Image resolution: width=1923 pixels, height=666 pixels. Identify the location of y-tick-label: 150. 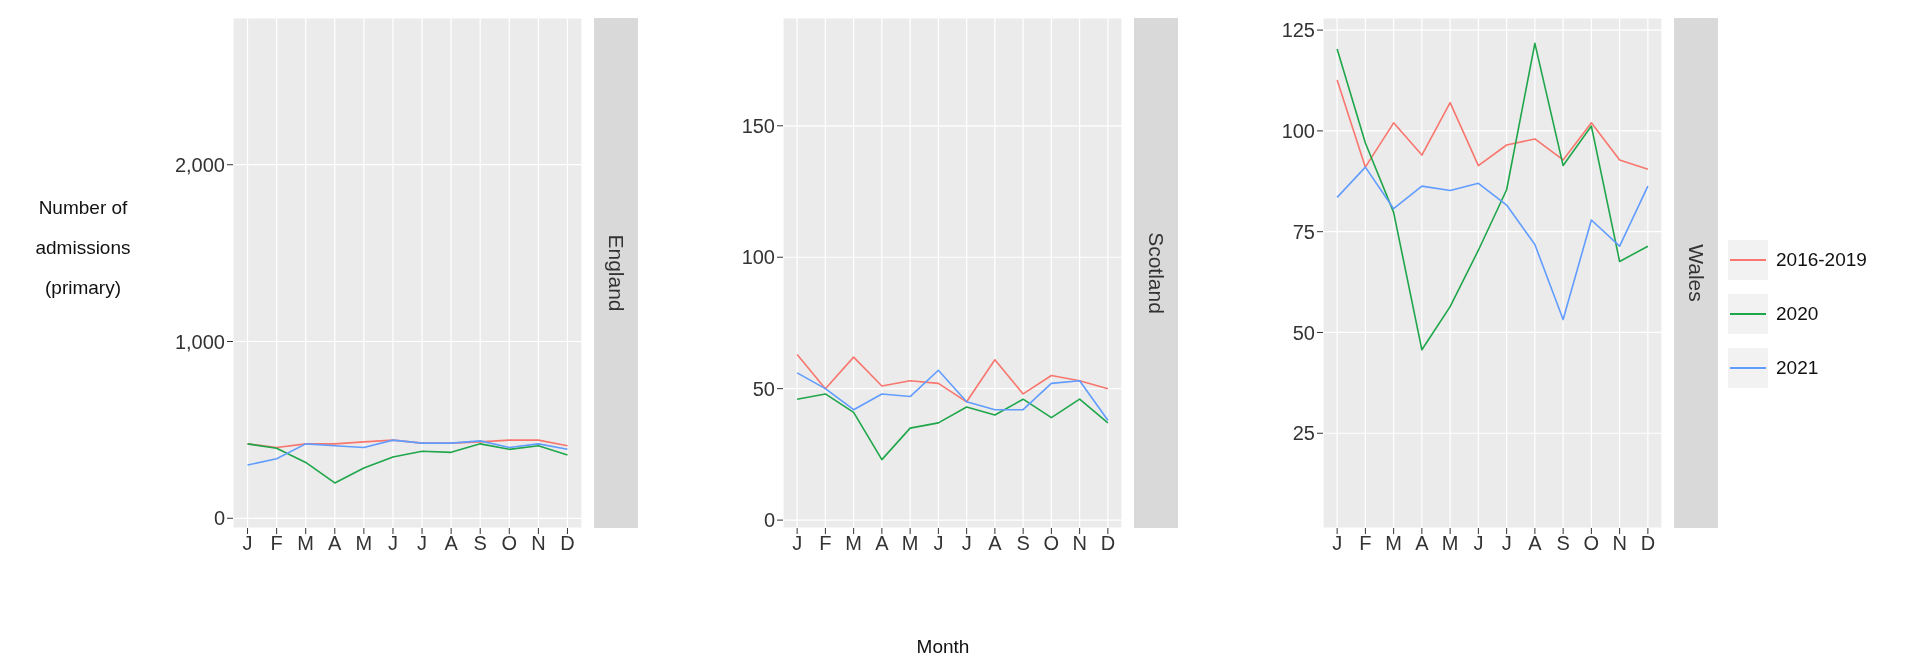
(758, 125).